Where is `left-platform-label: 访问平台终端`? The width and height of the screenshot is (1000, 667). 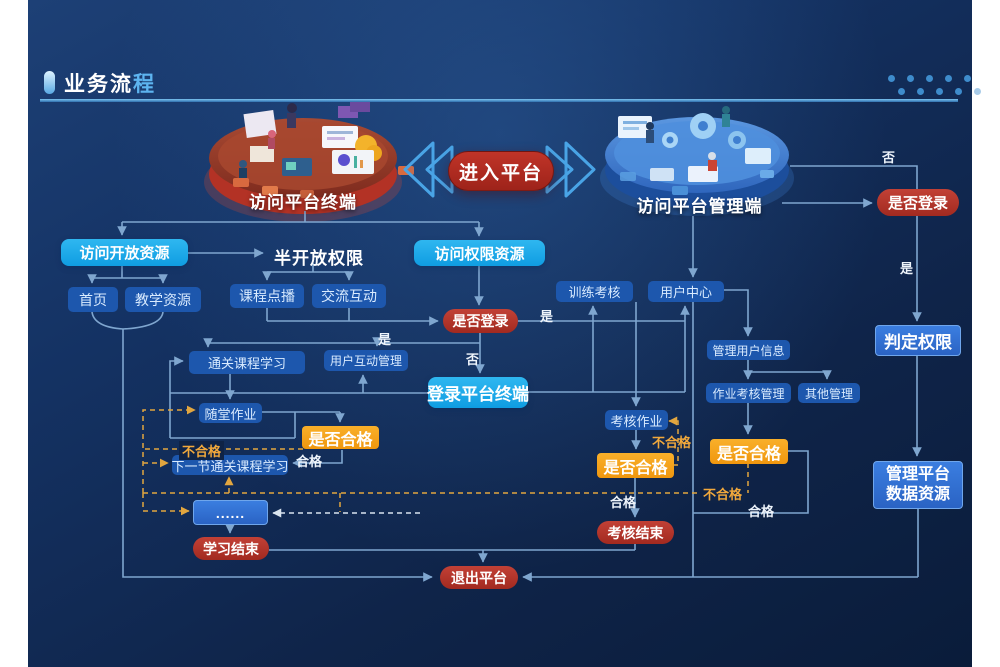 left-platform-label: 访问平台终端 is located at coordinates (303, 202).